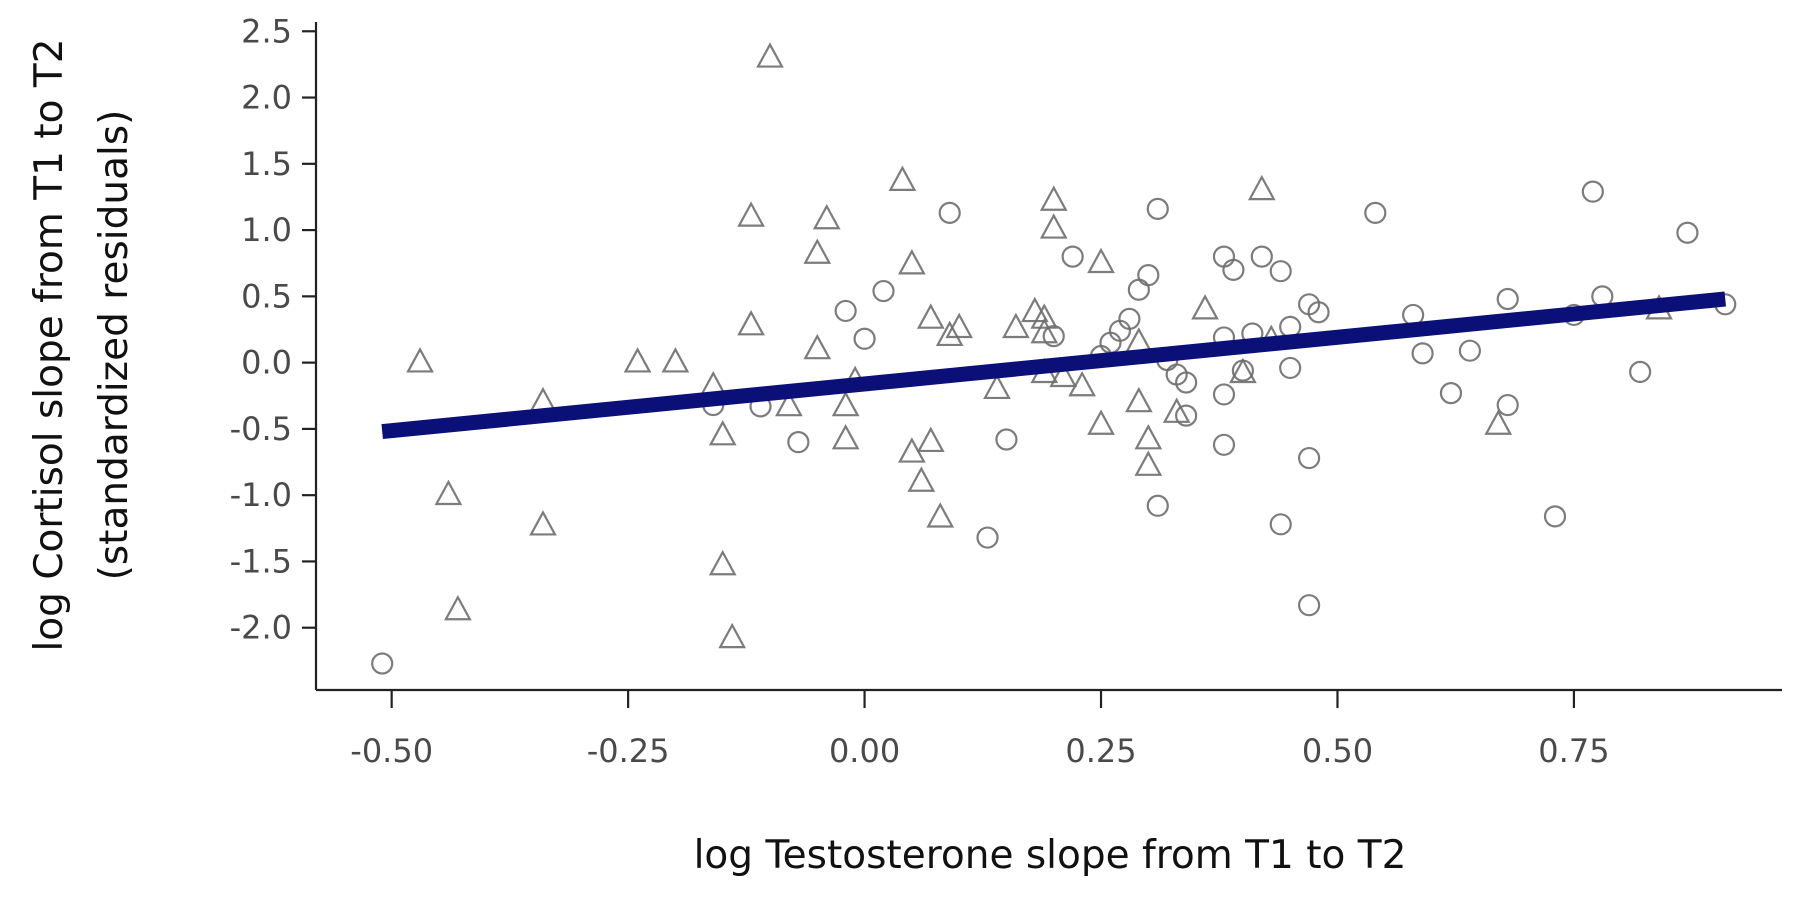 The height and width of the screenshot is (900, 1800). I want to click on x-tick-label: 0.50, so click(1337, 751).